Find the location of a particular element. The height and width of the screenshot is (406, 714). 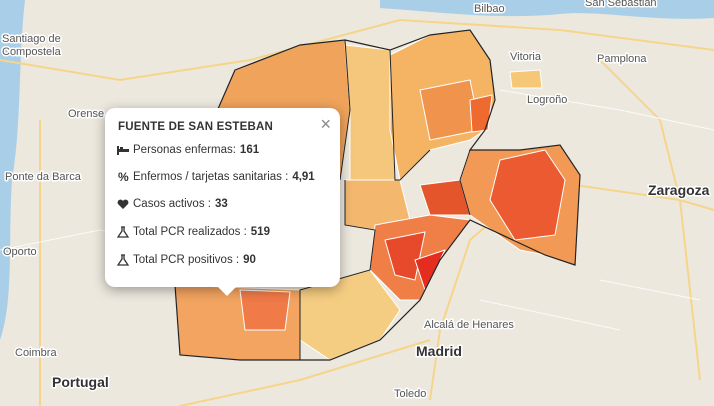

row-value: 519 is located at coordinates (260, 232).